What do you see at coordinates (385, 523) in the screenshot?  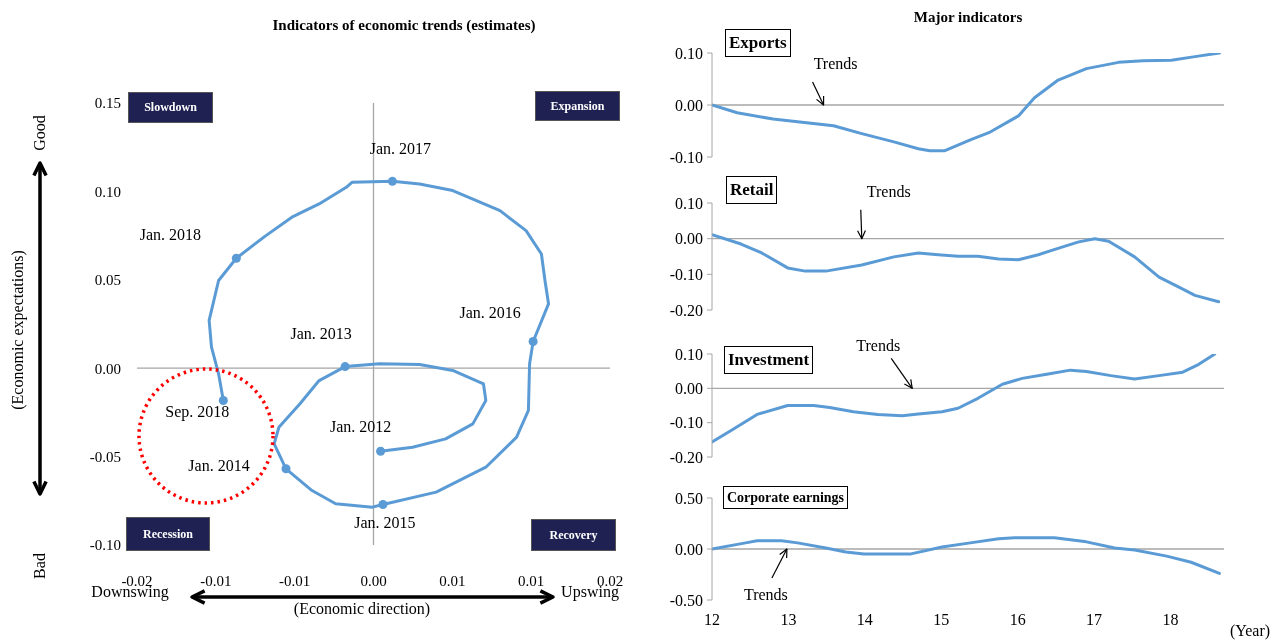 I see `annotation: Jan. 2015` at bounding box center [385, 523].